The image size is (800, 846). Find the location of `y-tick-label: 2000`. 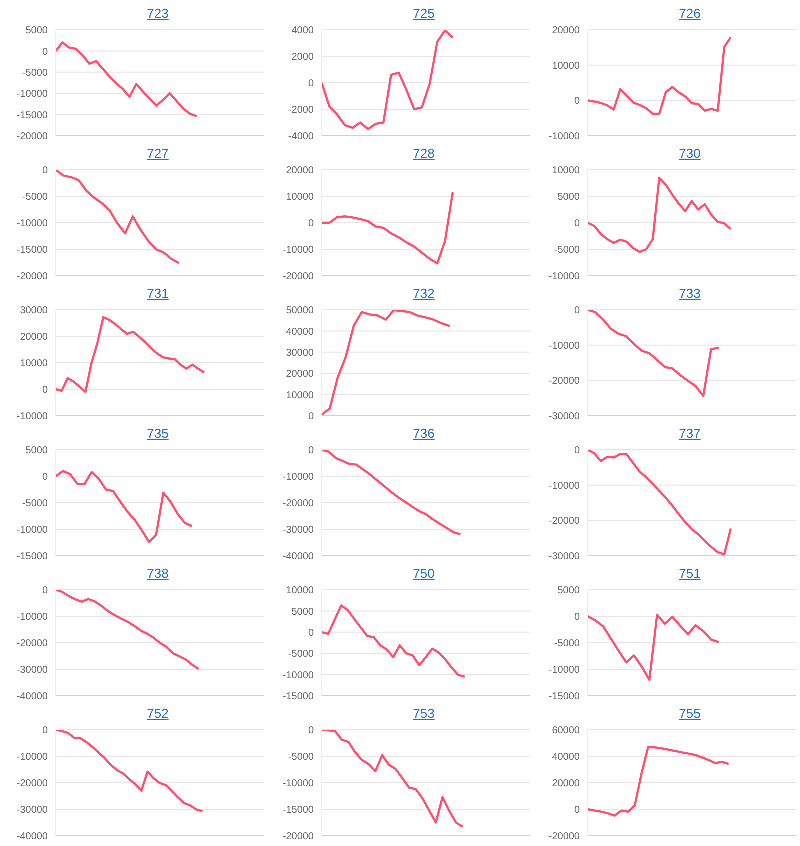

y-tick-label: 2000 is located at coordinates (303, 58).